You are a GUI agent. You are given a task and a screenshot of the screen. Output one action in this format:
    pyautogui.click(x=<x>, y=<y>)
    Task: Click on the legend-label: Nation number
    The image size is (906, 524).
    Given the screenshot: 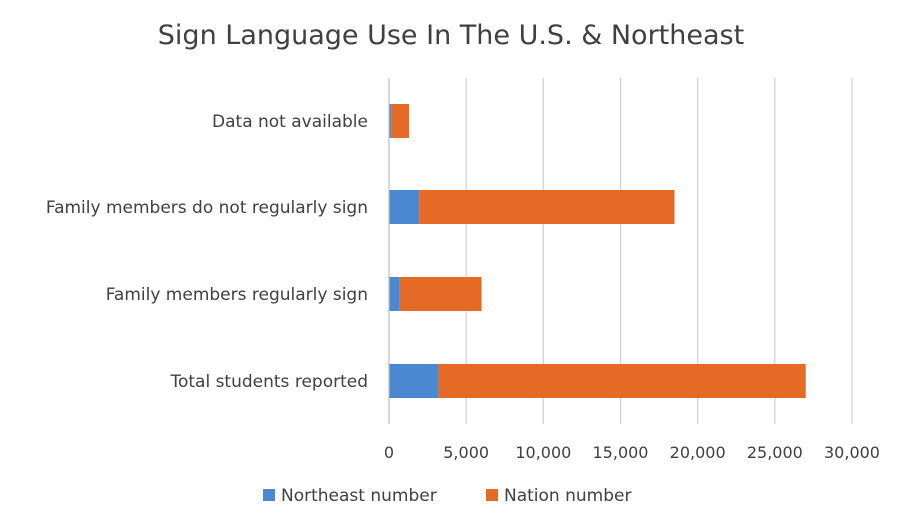 What is the action you would take?
    pyautogui.click(x=567, y=496)
    